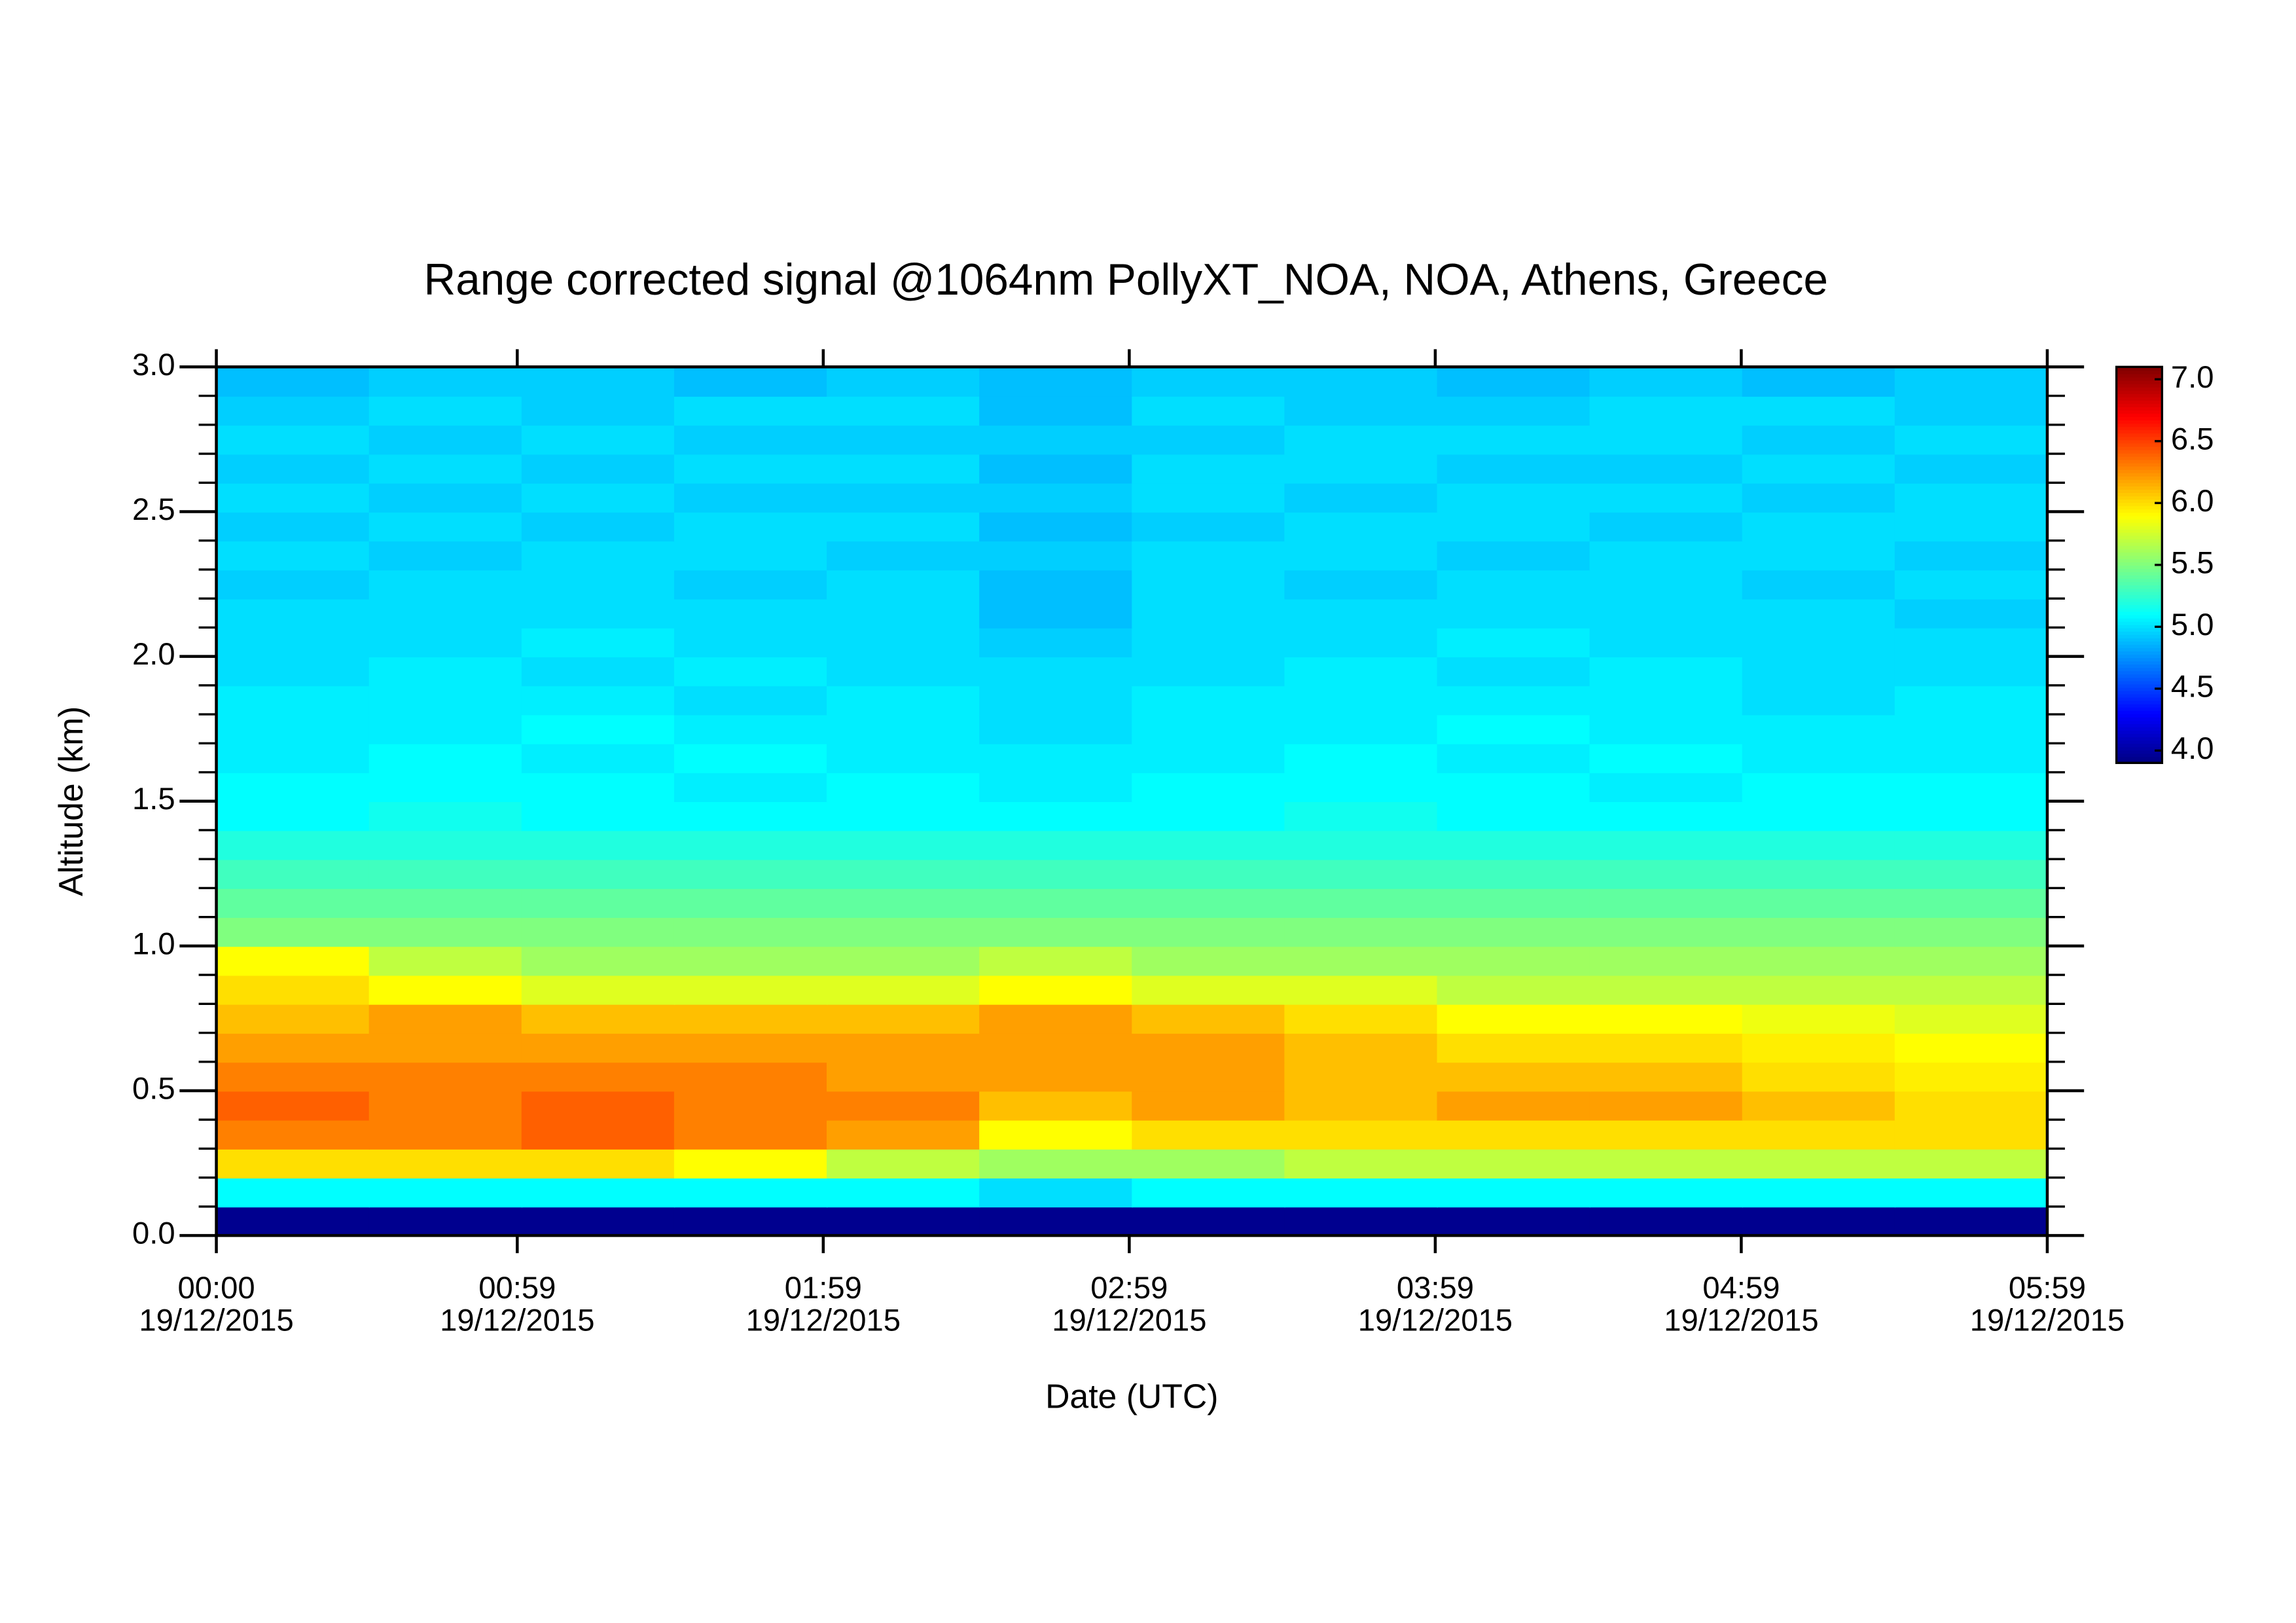 The width and height of the screenshot is (2296, 1623). Describe the element at coordinates (2164, 563) in the screenshot. I see `colorbar: 4.0 4.5 5.0 5.5 6.0 6.5 7.0` at that location.